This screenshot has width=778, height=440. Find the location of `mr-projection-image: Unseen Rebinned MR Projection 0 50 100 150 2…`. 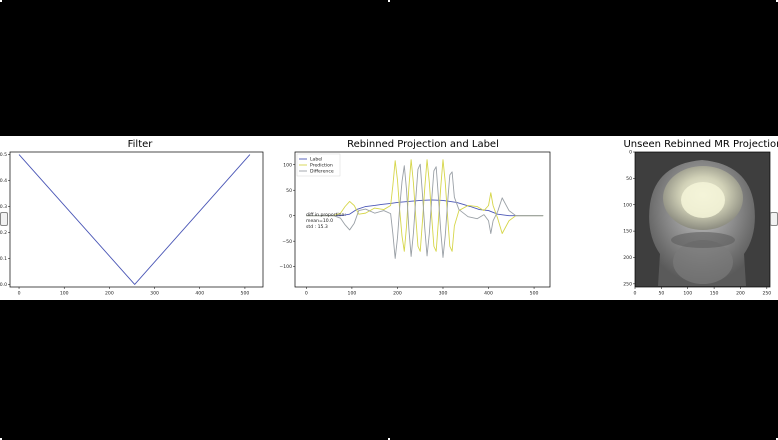

mr-projection-image: Unseen Rebinned MR Projection 0 50 100 150 2… is located at coordinates (700, 218).